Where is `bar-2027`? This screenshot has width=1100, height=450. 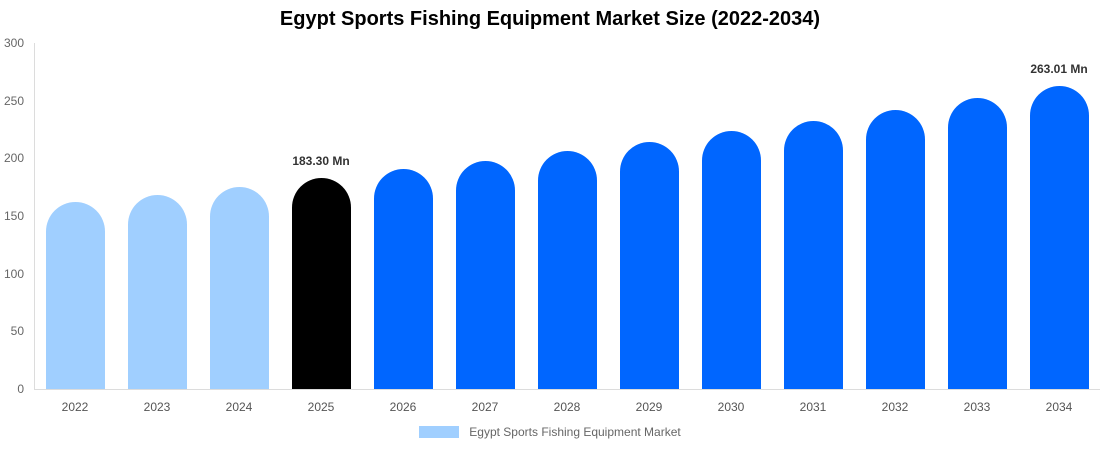 bar-2027 is located at coordinates (485, 274).